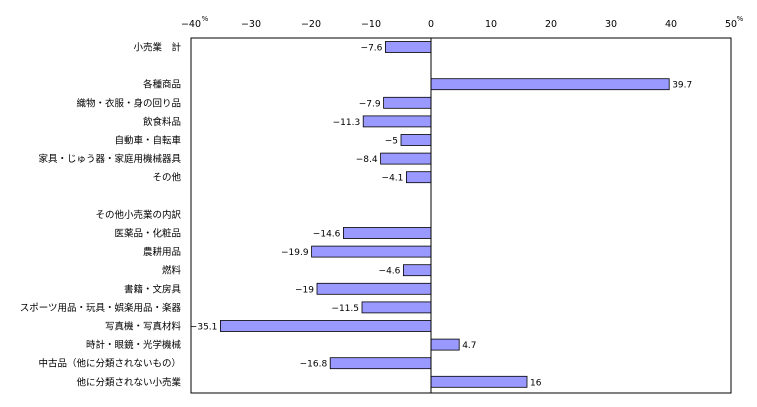 The height and width of the screenshot is (407, 757). What do you see at coordinates (314, 365) in the screenshot?
I see `data-label: −16.8` at bounding box center [314, 365].